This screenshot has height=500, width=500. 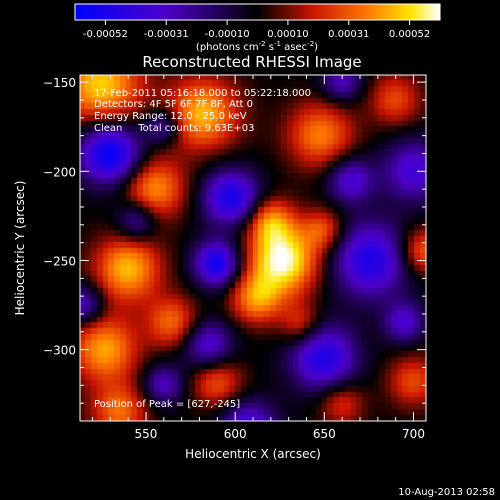 I want to click on x-tick-label: 600, so click(x=235, y=434).